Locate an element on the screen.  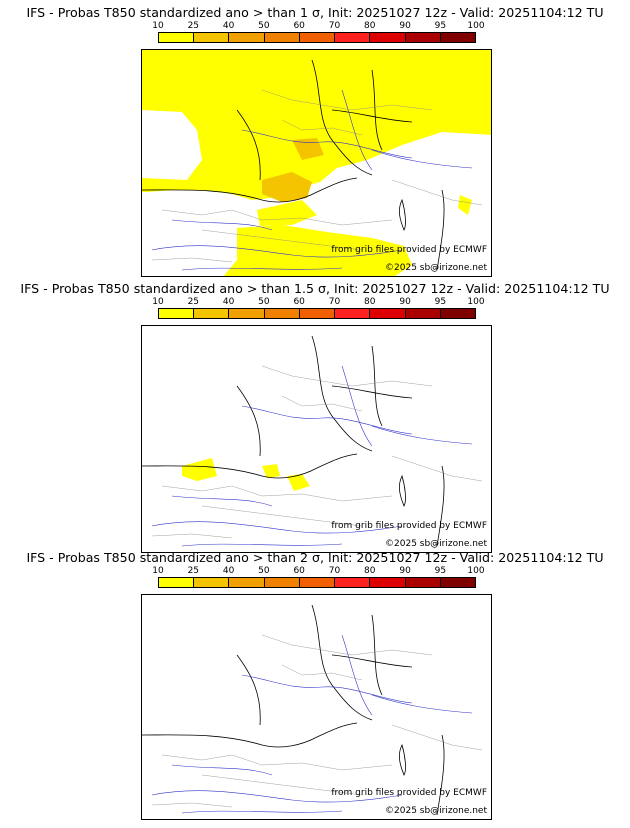
probability-shading is located at coordinates (246, 474).